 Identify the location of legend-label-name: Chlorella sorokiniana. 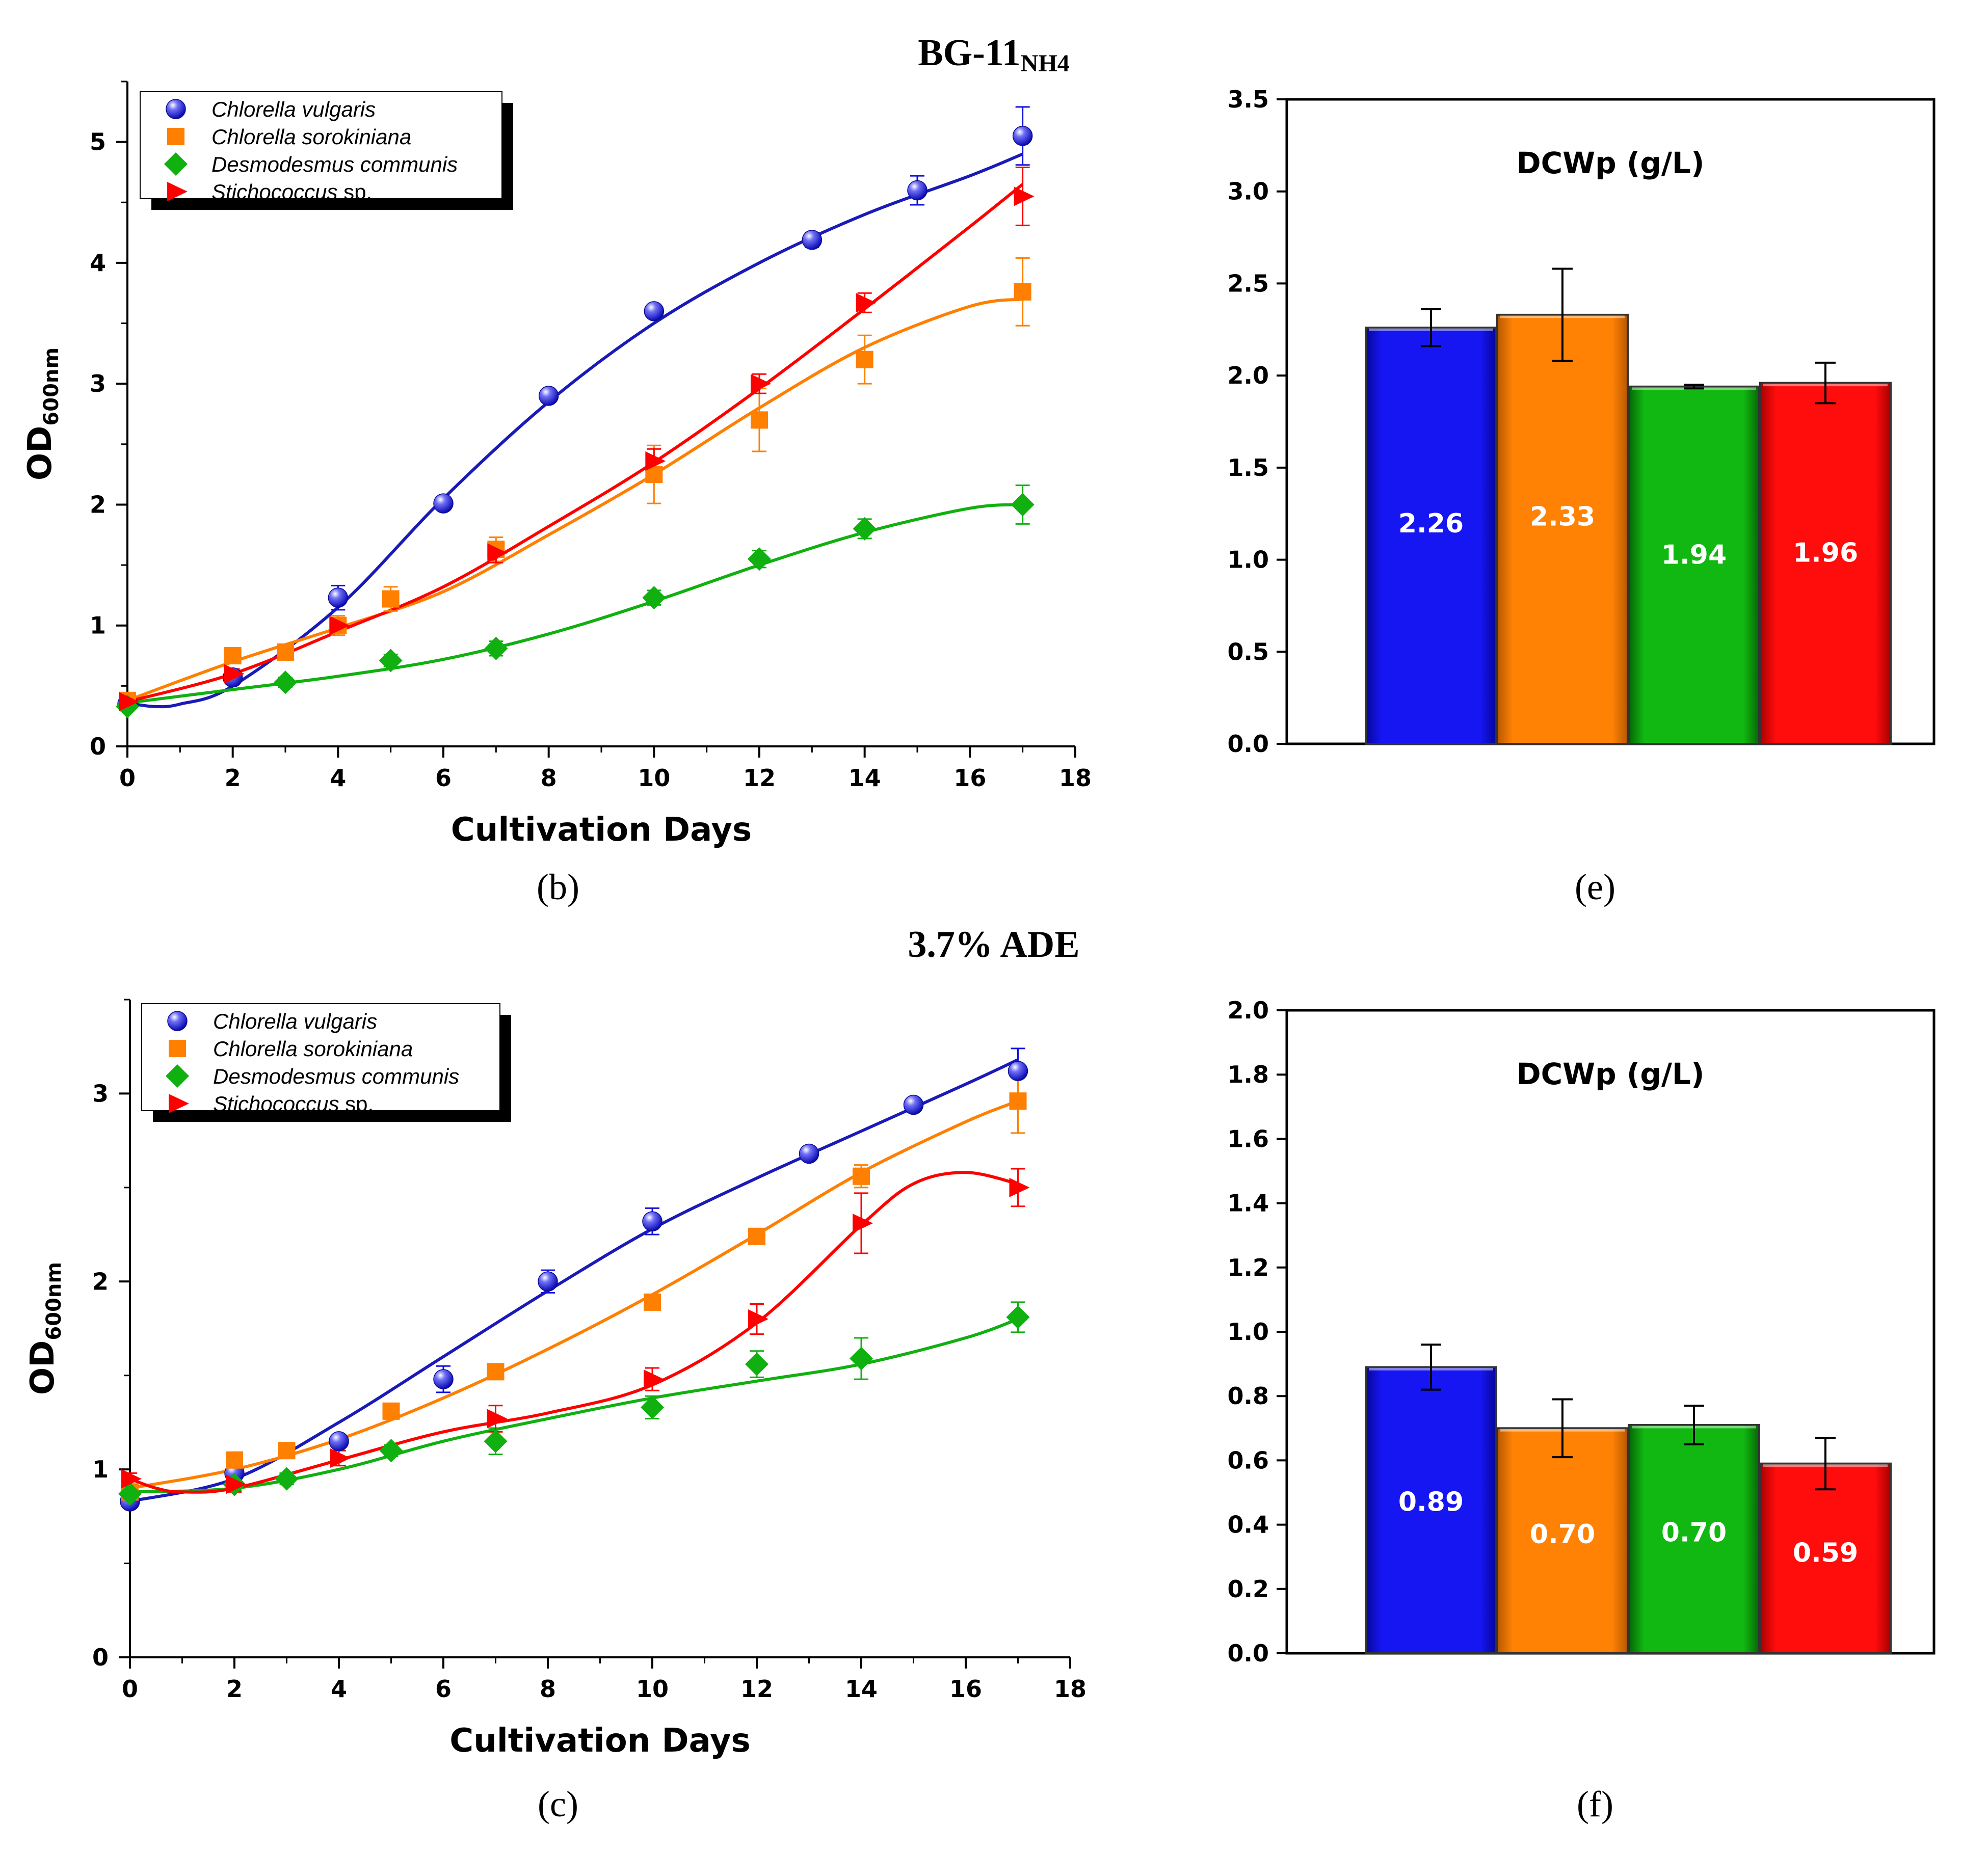
(313, 1049).